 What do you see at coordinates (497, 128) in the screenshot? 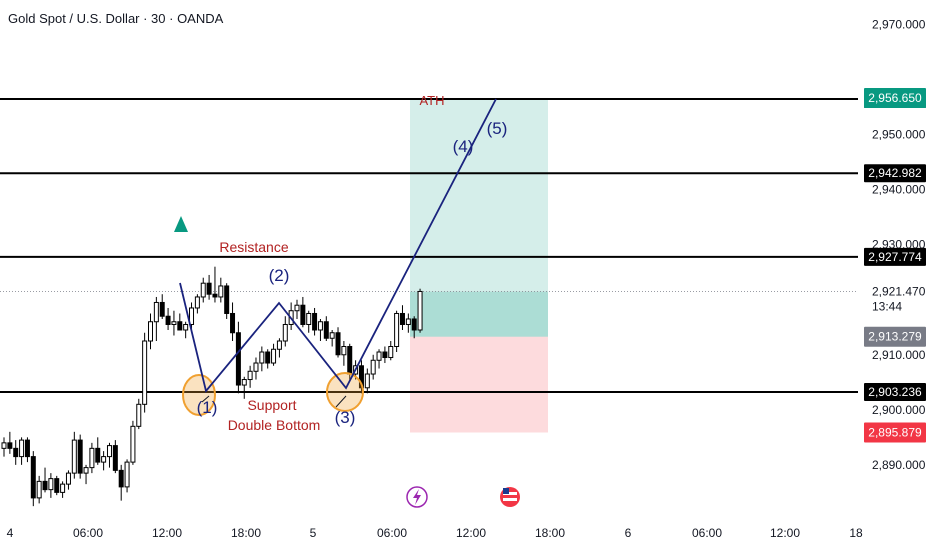
I see `wave-label: (5)` at bounding box center [497, 128].